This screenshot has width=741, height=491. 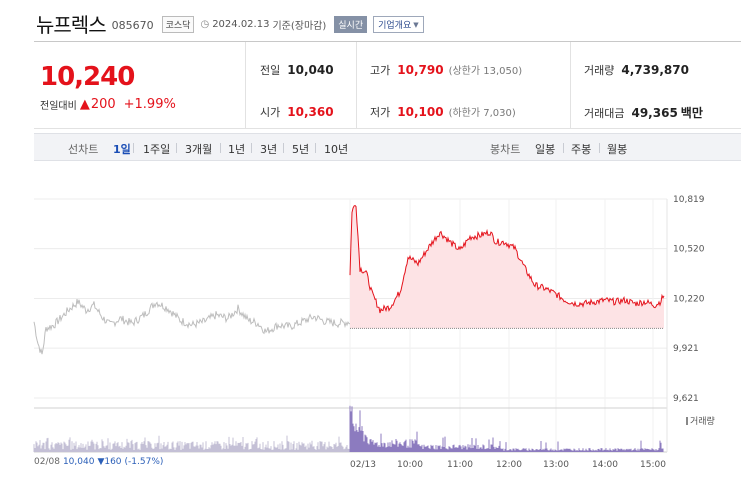 What do you see at coordinates (84, 104) in the screenshot?
I see `up-triangle-icon: ▲` at bounding box center [84, 104].